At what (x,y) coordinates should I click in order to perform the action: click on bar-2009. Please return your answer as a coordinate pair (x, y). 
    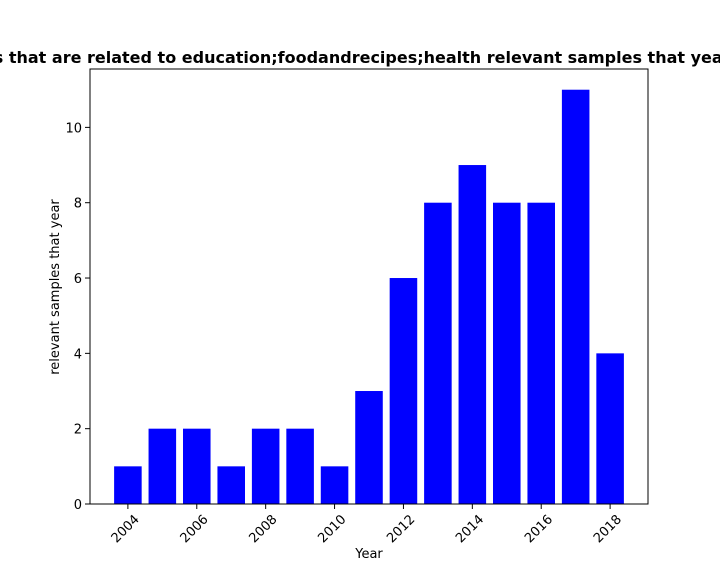
    Looking at the image, I should click on (300, 466).